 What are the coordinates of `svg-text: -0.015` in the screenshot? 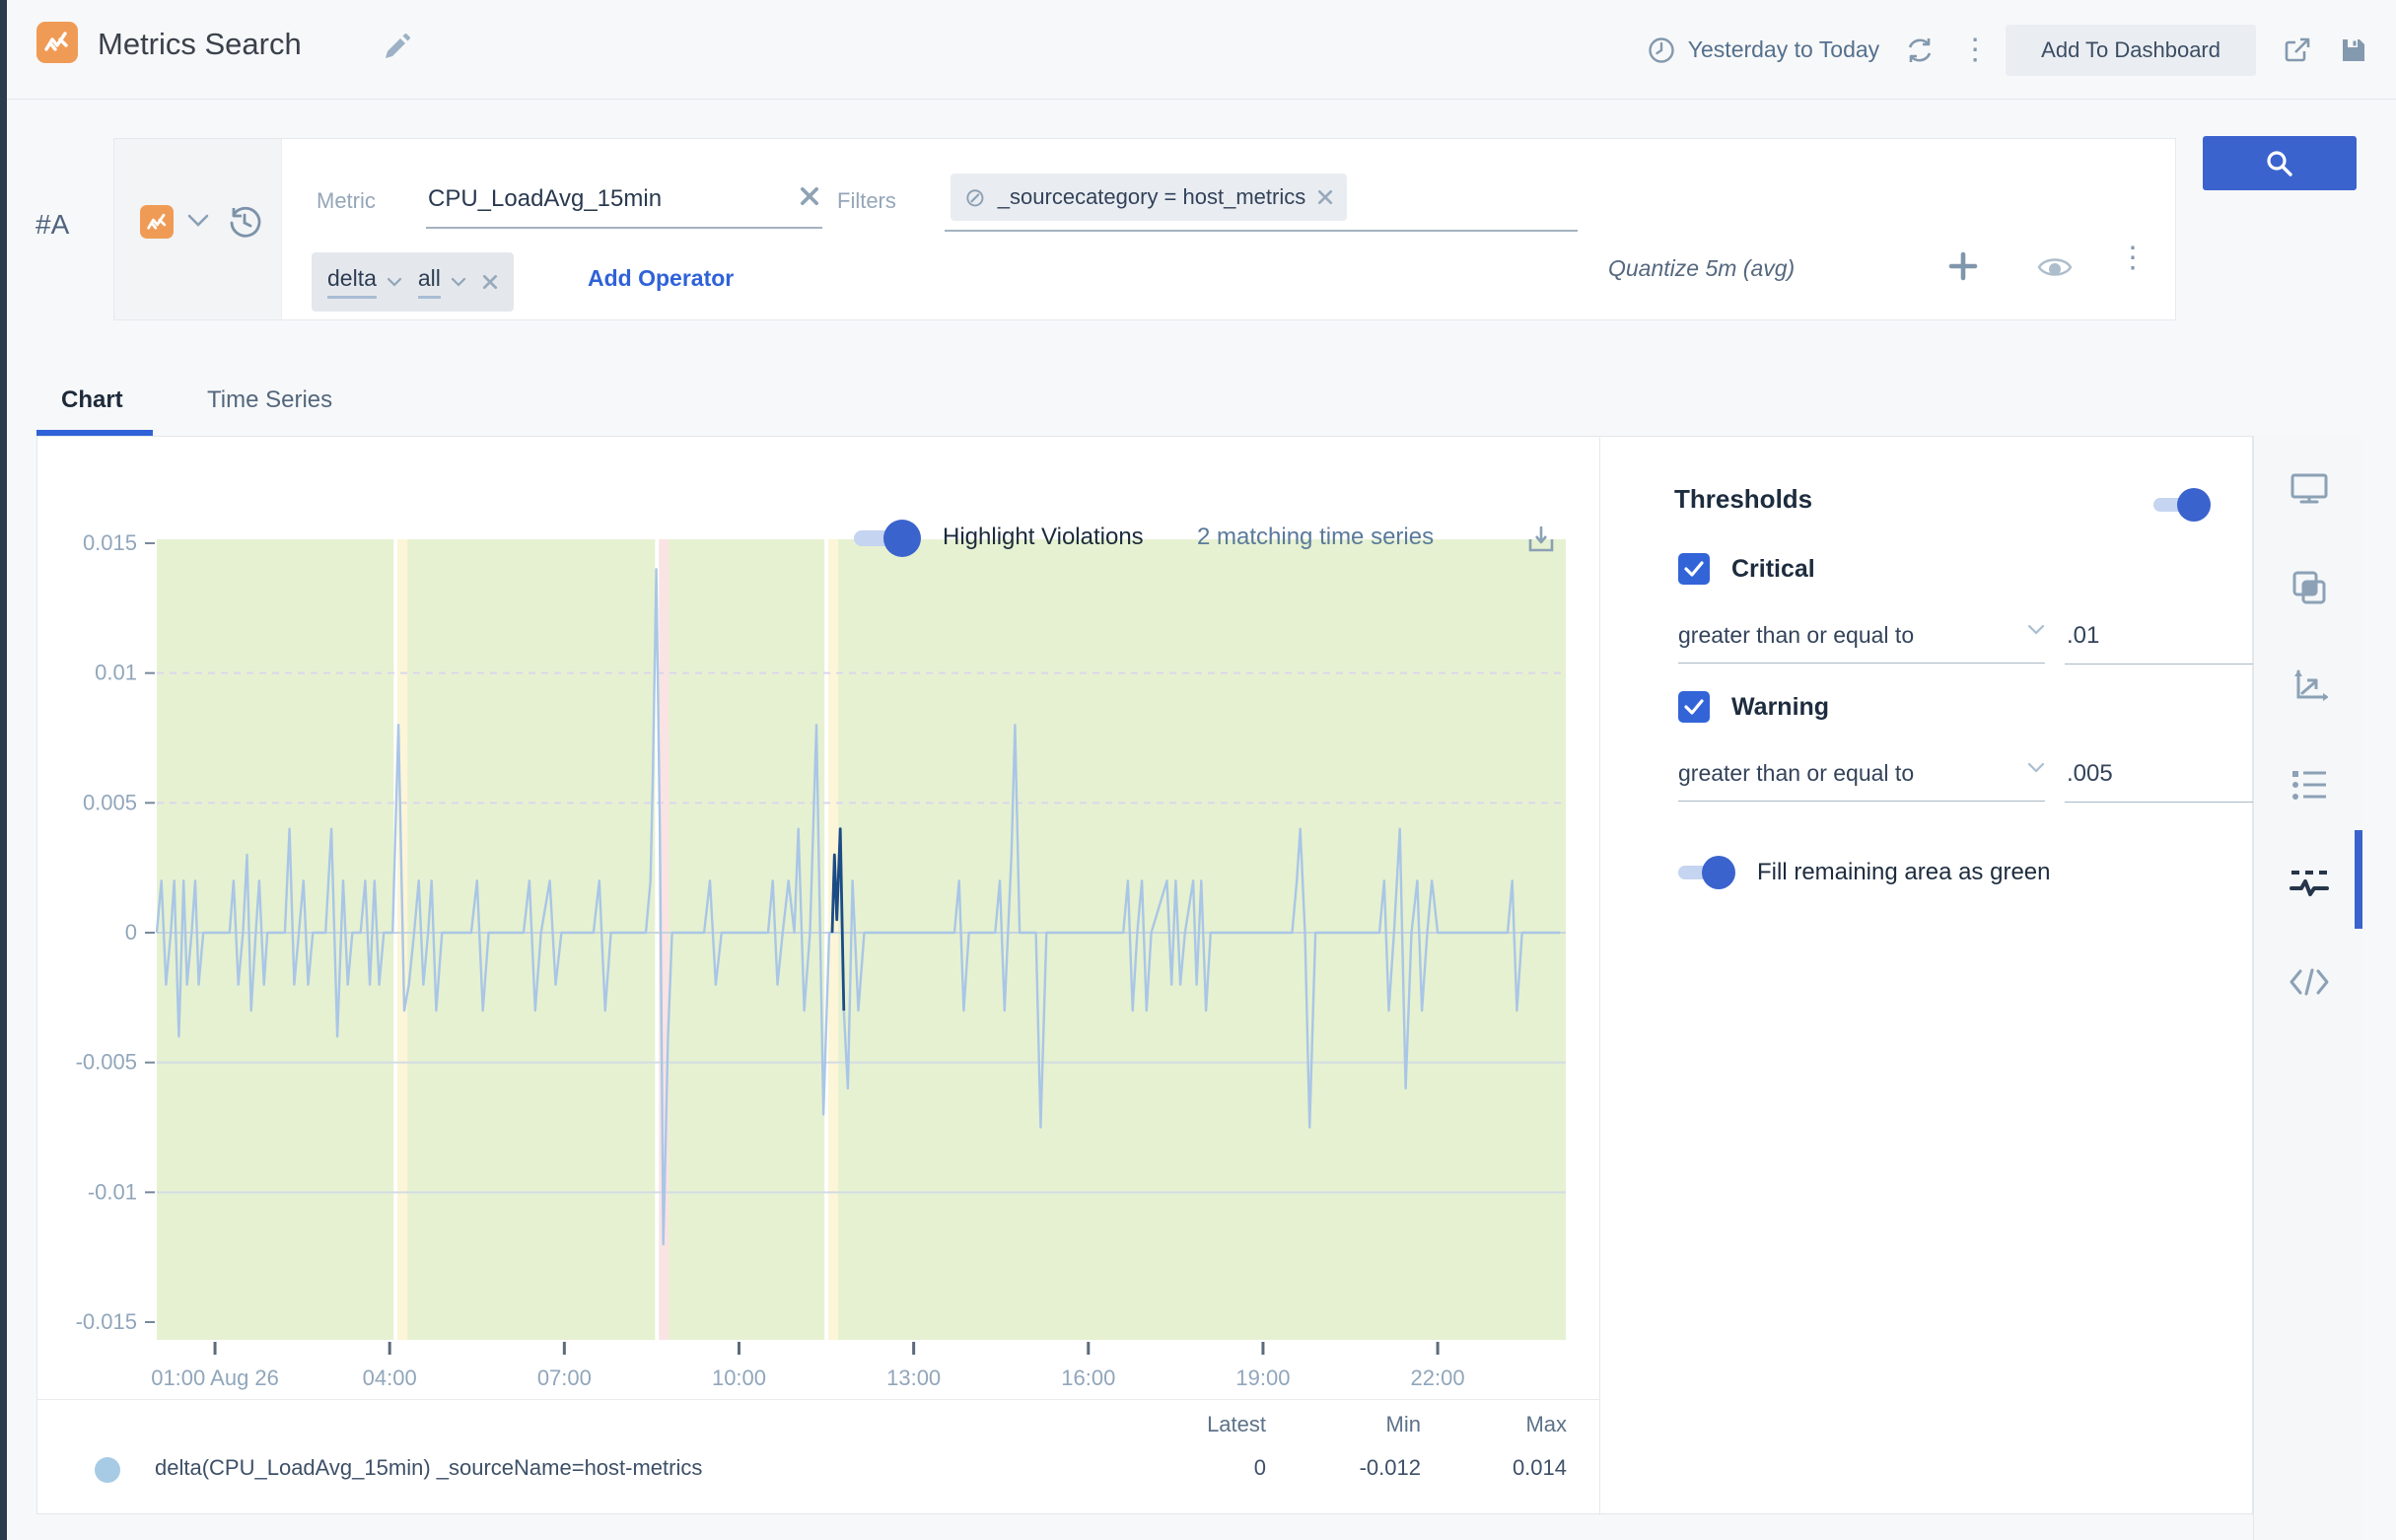 It's located at (106, 1321).